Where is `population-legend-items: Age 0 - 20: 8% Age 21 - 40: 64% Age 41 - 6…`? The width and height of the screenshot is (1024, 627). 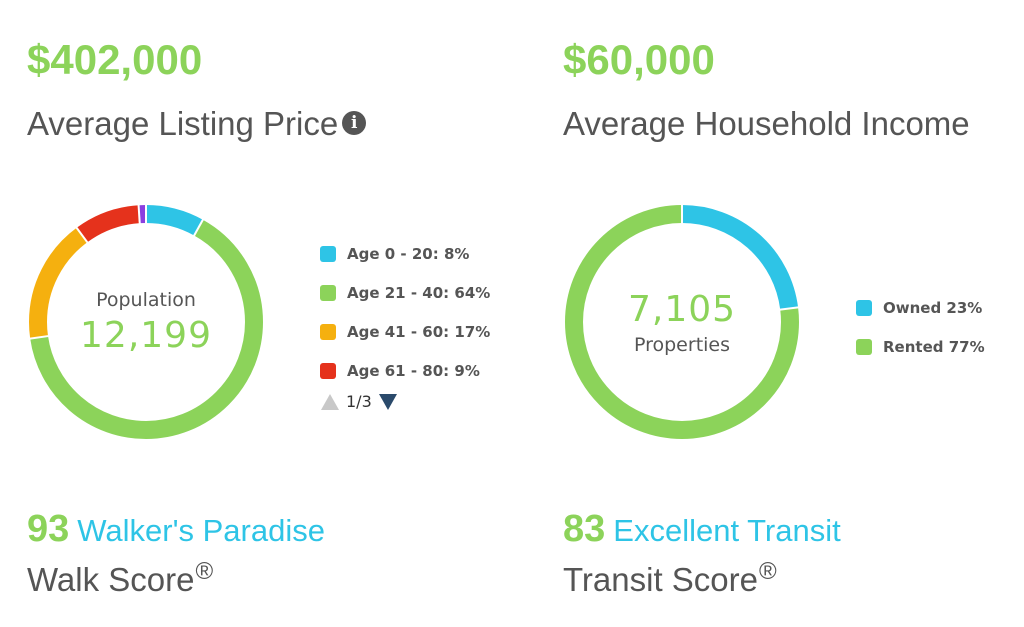
population-legend-items: Age 0 - 20: 8% Age 21 - 40: 64% Age 41 - 6… is located at coordinates (405, 312).